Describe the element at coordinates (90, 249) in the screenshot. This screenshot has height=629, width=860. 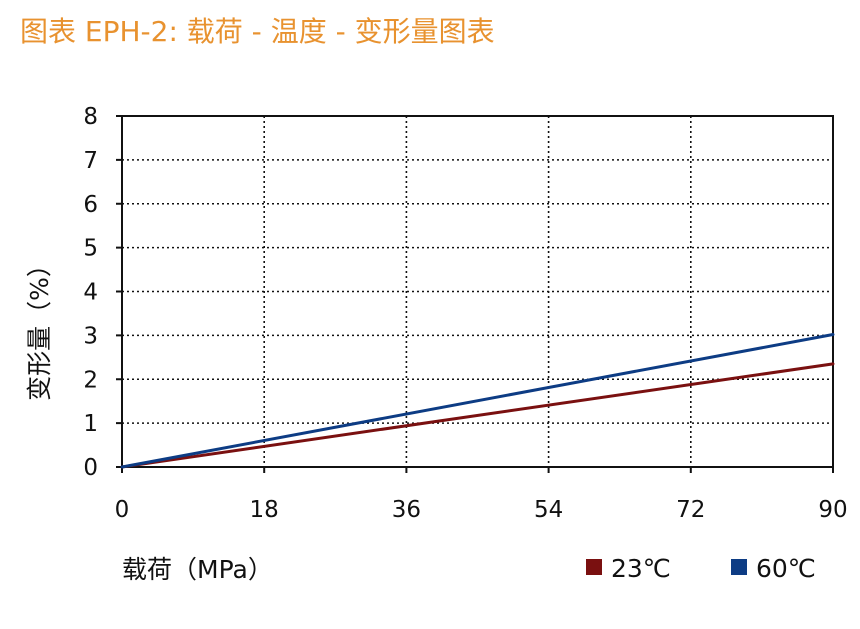
I see `y-tick-label: 5` at that location.